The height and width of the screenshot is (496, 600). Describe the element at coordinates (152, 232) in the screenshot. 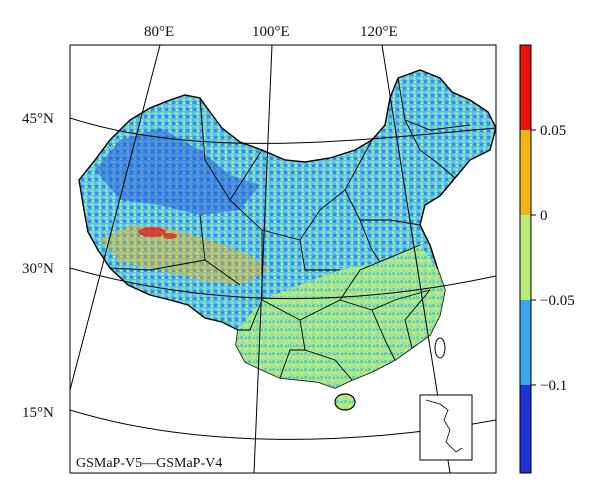

I see `tibet-red-spot` at that location.